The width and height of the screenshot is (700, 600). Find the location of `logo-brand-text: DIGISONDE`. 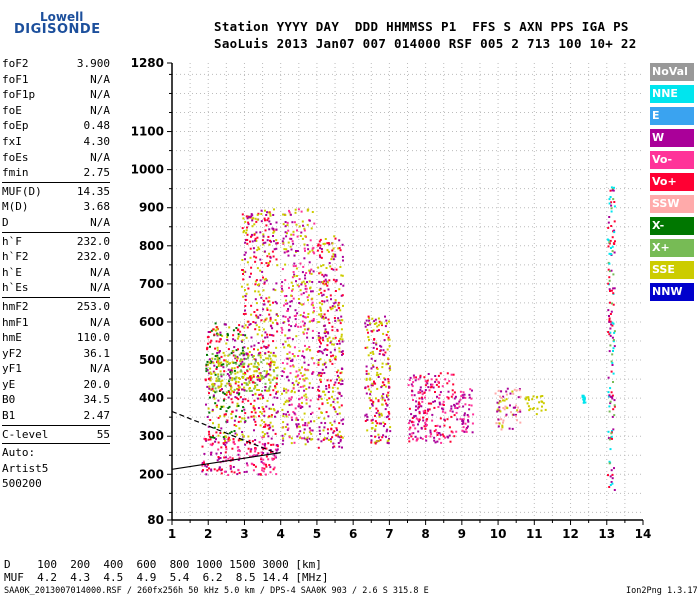

logo-brand-text: DIGISONDE is located at coordinates (57, 29).